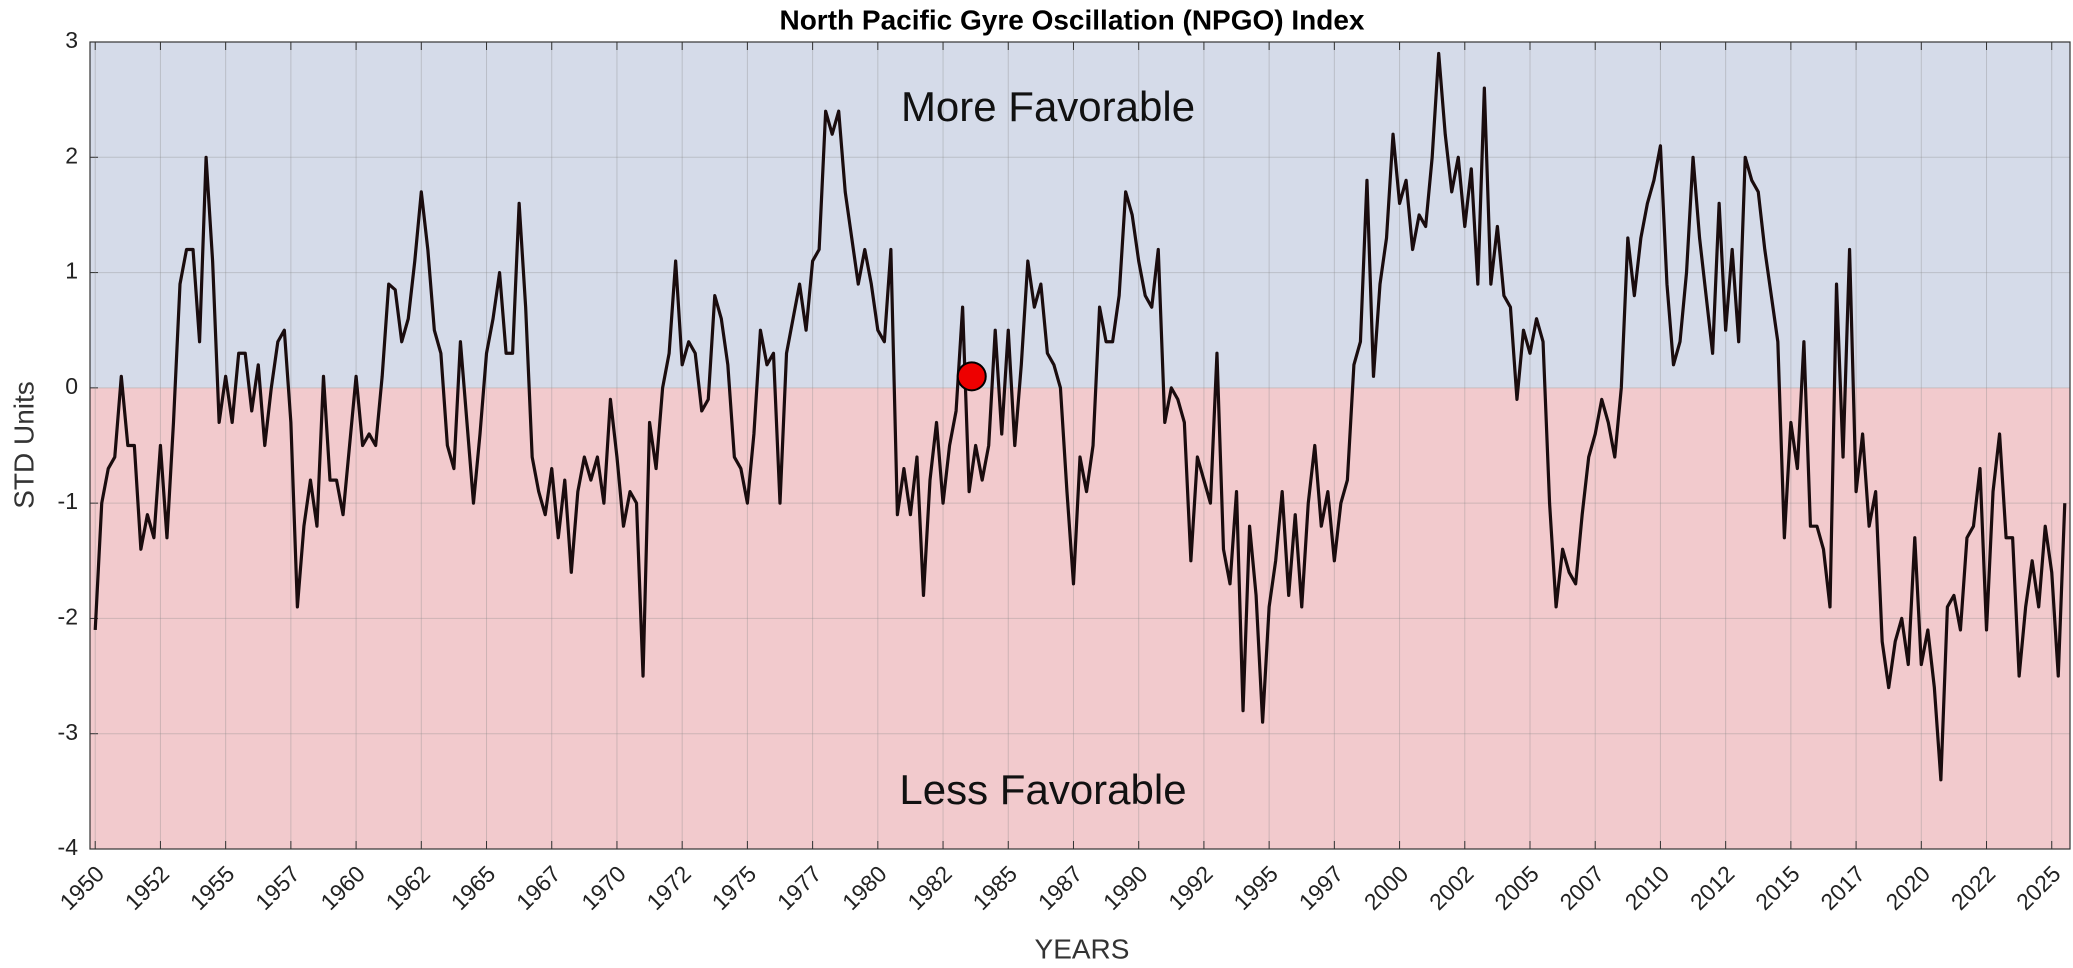 This screenshot has width=2073, height=968. I want to click on x-tick-label: 2007, so click(1581, 887).